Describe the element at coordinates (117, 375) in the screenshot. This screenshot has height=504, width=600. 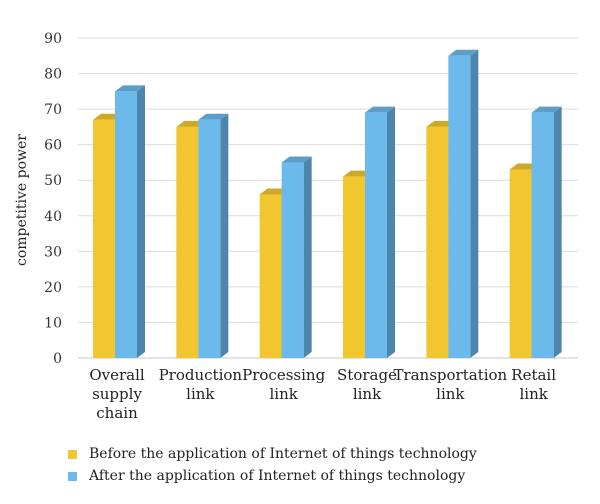
I see `x-tick-label-line: Overall` at that location.